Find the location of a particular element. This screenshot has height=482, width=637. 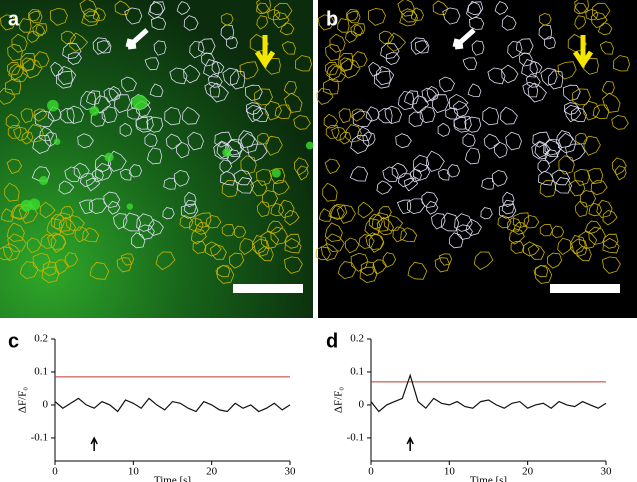

stimulus-arrow is located at coordinates (410, 443).